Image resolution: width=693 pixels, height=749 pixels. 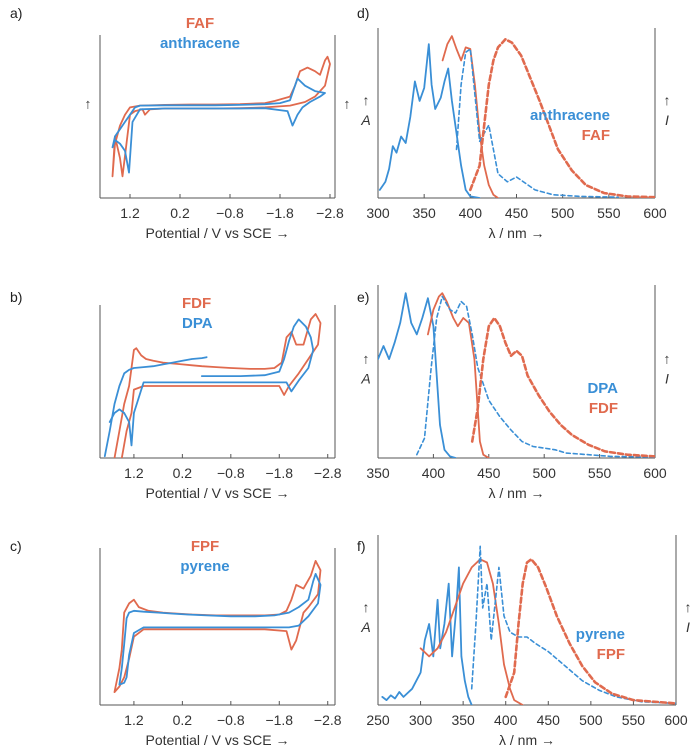 I want to click on panel-label-e: e), so click(x=363, y=297).